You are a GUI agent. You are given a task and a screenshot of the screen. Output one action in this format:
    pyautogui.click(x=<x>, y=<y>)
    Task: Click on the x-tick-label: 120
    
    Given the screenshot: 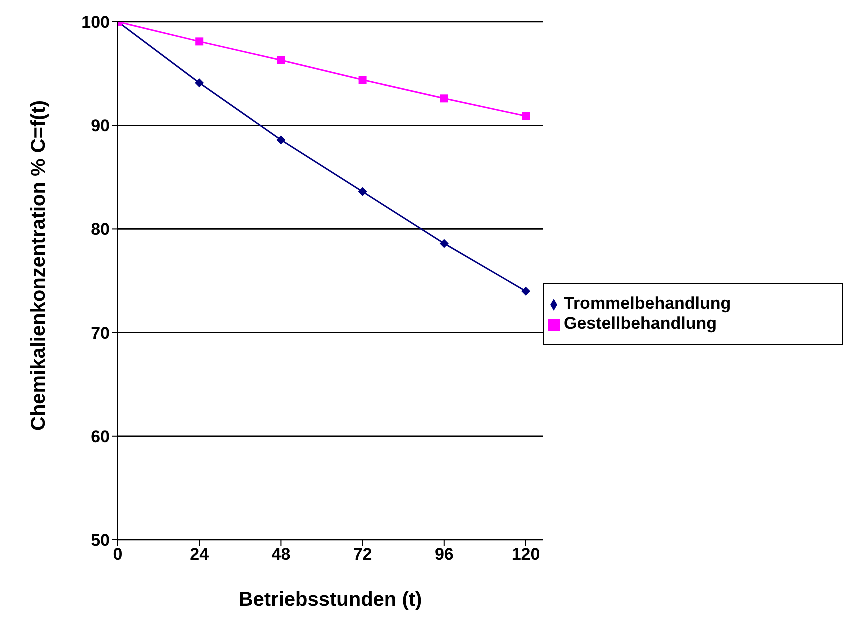 What is the action you would take?
    pyautogui.click(x=526, y=554)
    